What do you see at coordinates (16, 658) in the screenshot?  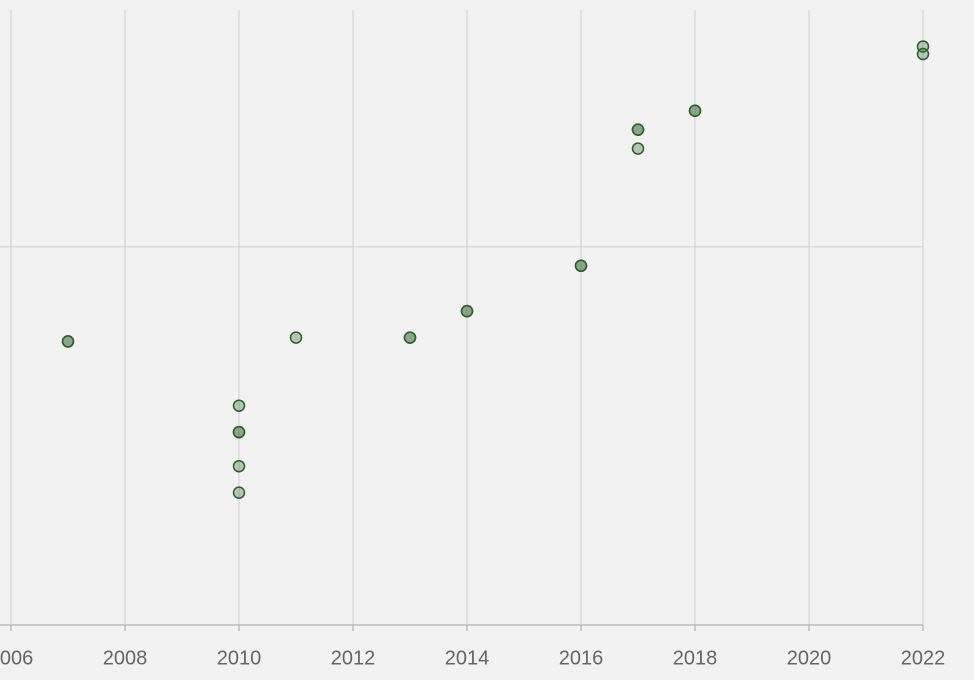 I see `x-tick-label: 2006` at bounding box center [16, 658].